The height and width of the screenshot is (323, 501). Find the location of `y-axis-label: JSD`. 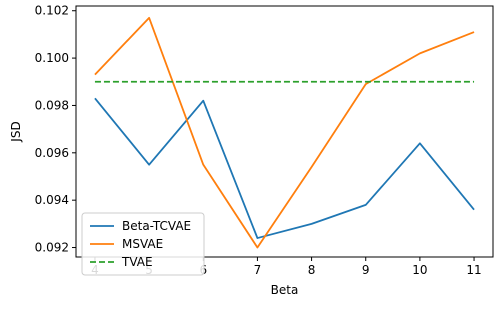

y-axis-label: JSD is located at coordinates (16, 131).